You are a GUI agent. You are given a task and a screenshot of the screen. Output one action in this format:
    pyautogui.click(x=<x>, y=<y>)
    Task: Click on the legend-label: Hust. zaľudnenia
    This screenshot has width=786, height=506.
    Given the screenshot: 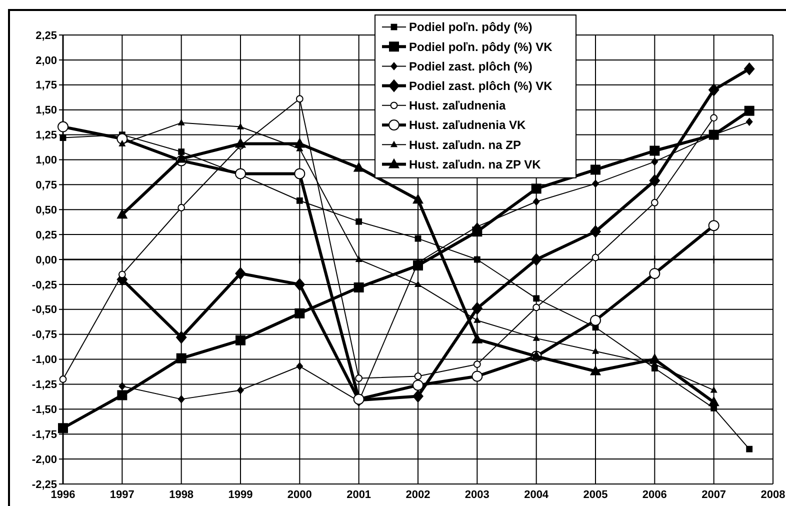 What is the action you would take?
    pyautogui.click(x=457, y=105)
    